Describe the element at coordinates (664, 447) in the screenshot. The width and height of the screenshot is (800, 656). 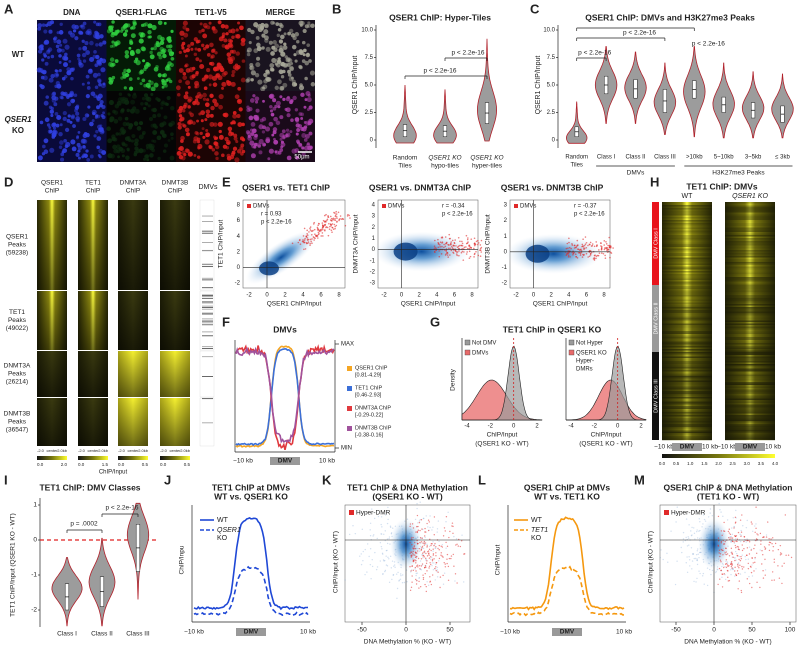
I see `tick-label: −10 kb` at that location.